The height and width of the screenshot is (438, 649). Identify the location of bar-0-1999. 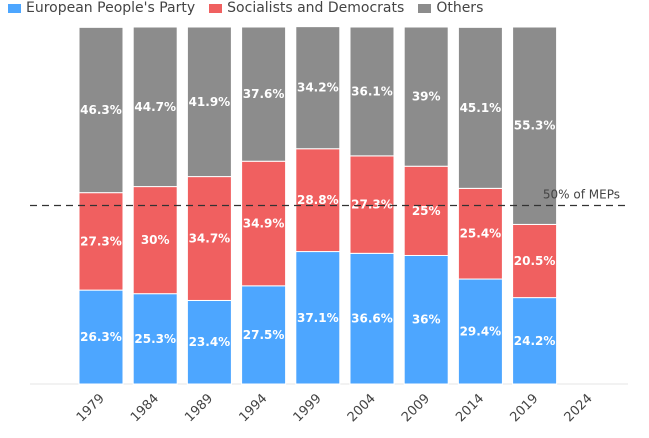
(318, 318).